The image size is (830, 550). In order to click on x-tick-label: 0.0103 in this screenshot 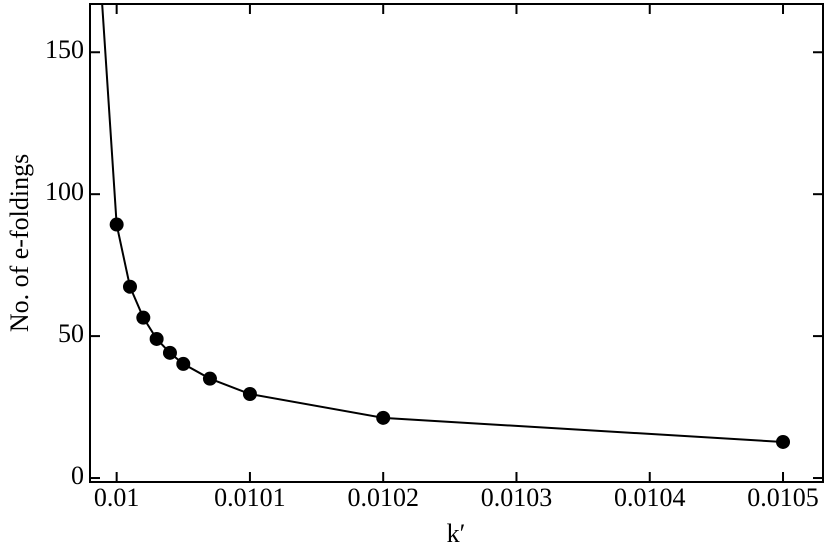, I will do `click(517, 497)`.